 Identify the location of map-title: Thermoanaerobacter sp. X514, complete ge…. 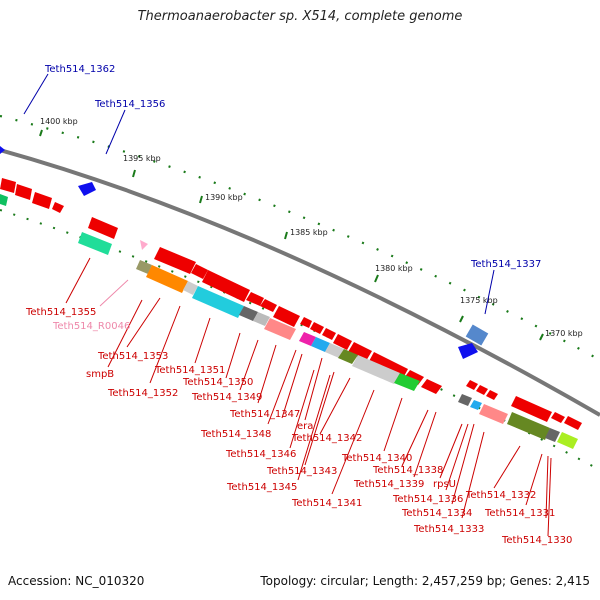
(300, 16).